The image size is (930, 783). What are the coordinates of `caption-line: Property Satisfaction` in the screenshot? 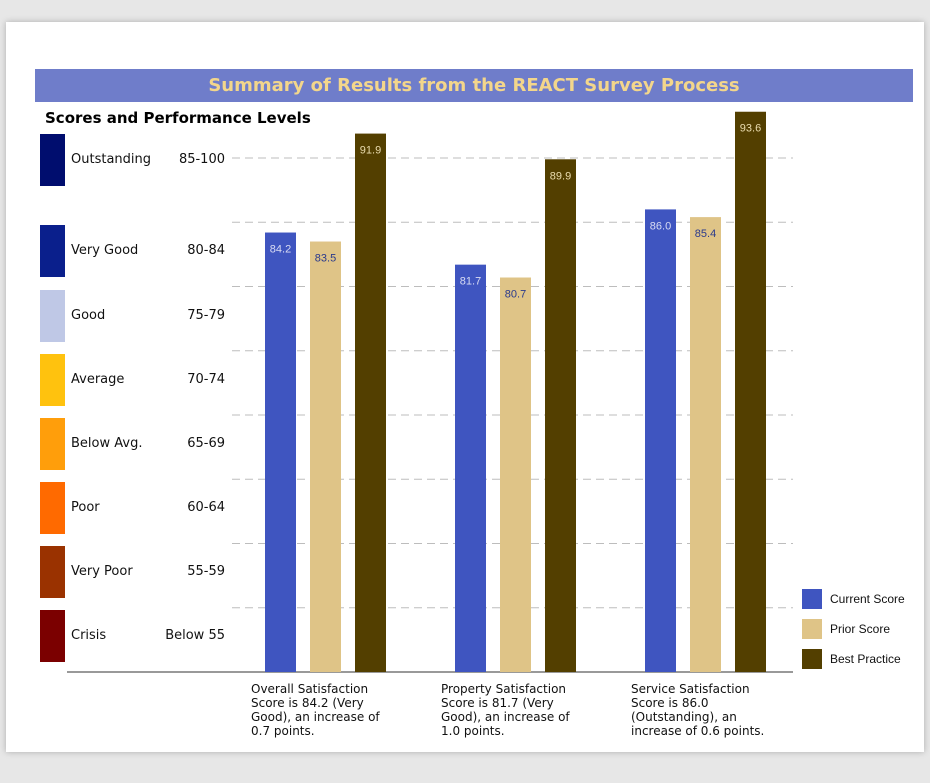 It's located at (504, 689).